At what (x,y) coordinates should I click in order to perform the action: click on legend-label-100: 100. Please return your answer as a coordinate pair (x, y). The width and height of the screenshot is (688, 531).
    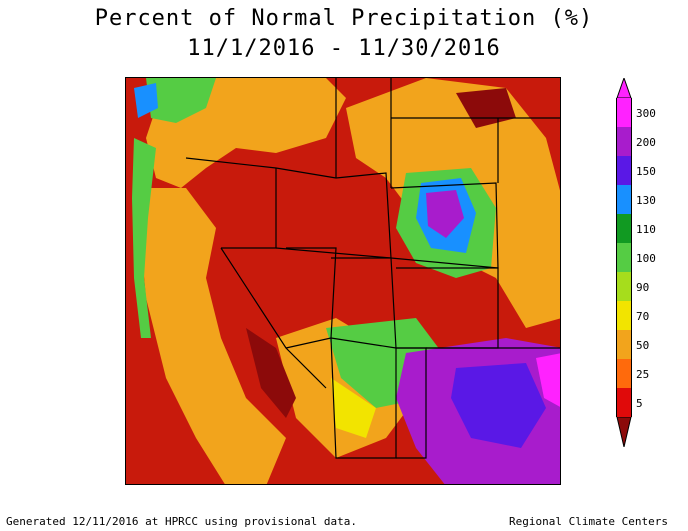
    Looking at the image, I should click on (646, 258).